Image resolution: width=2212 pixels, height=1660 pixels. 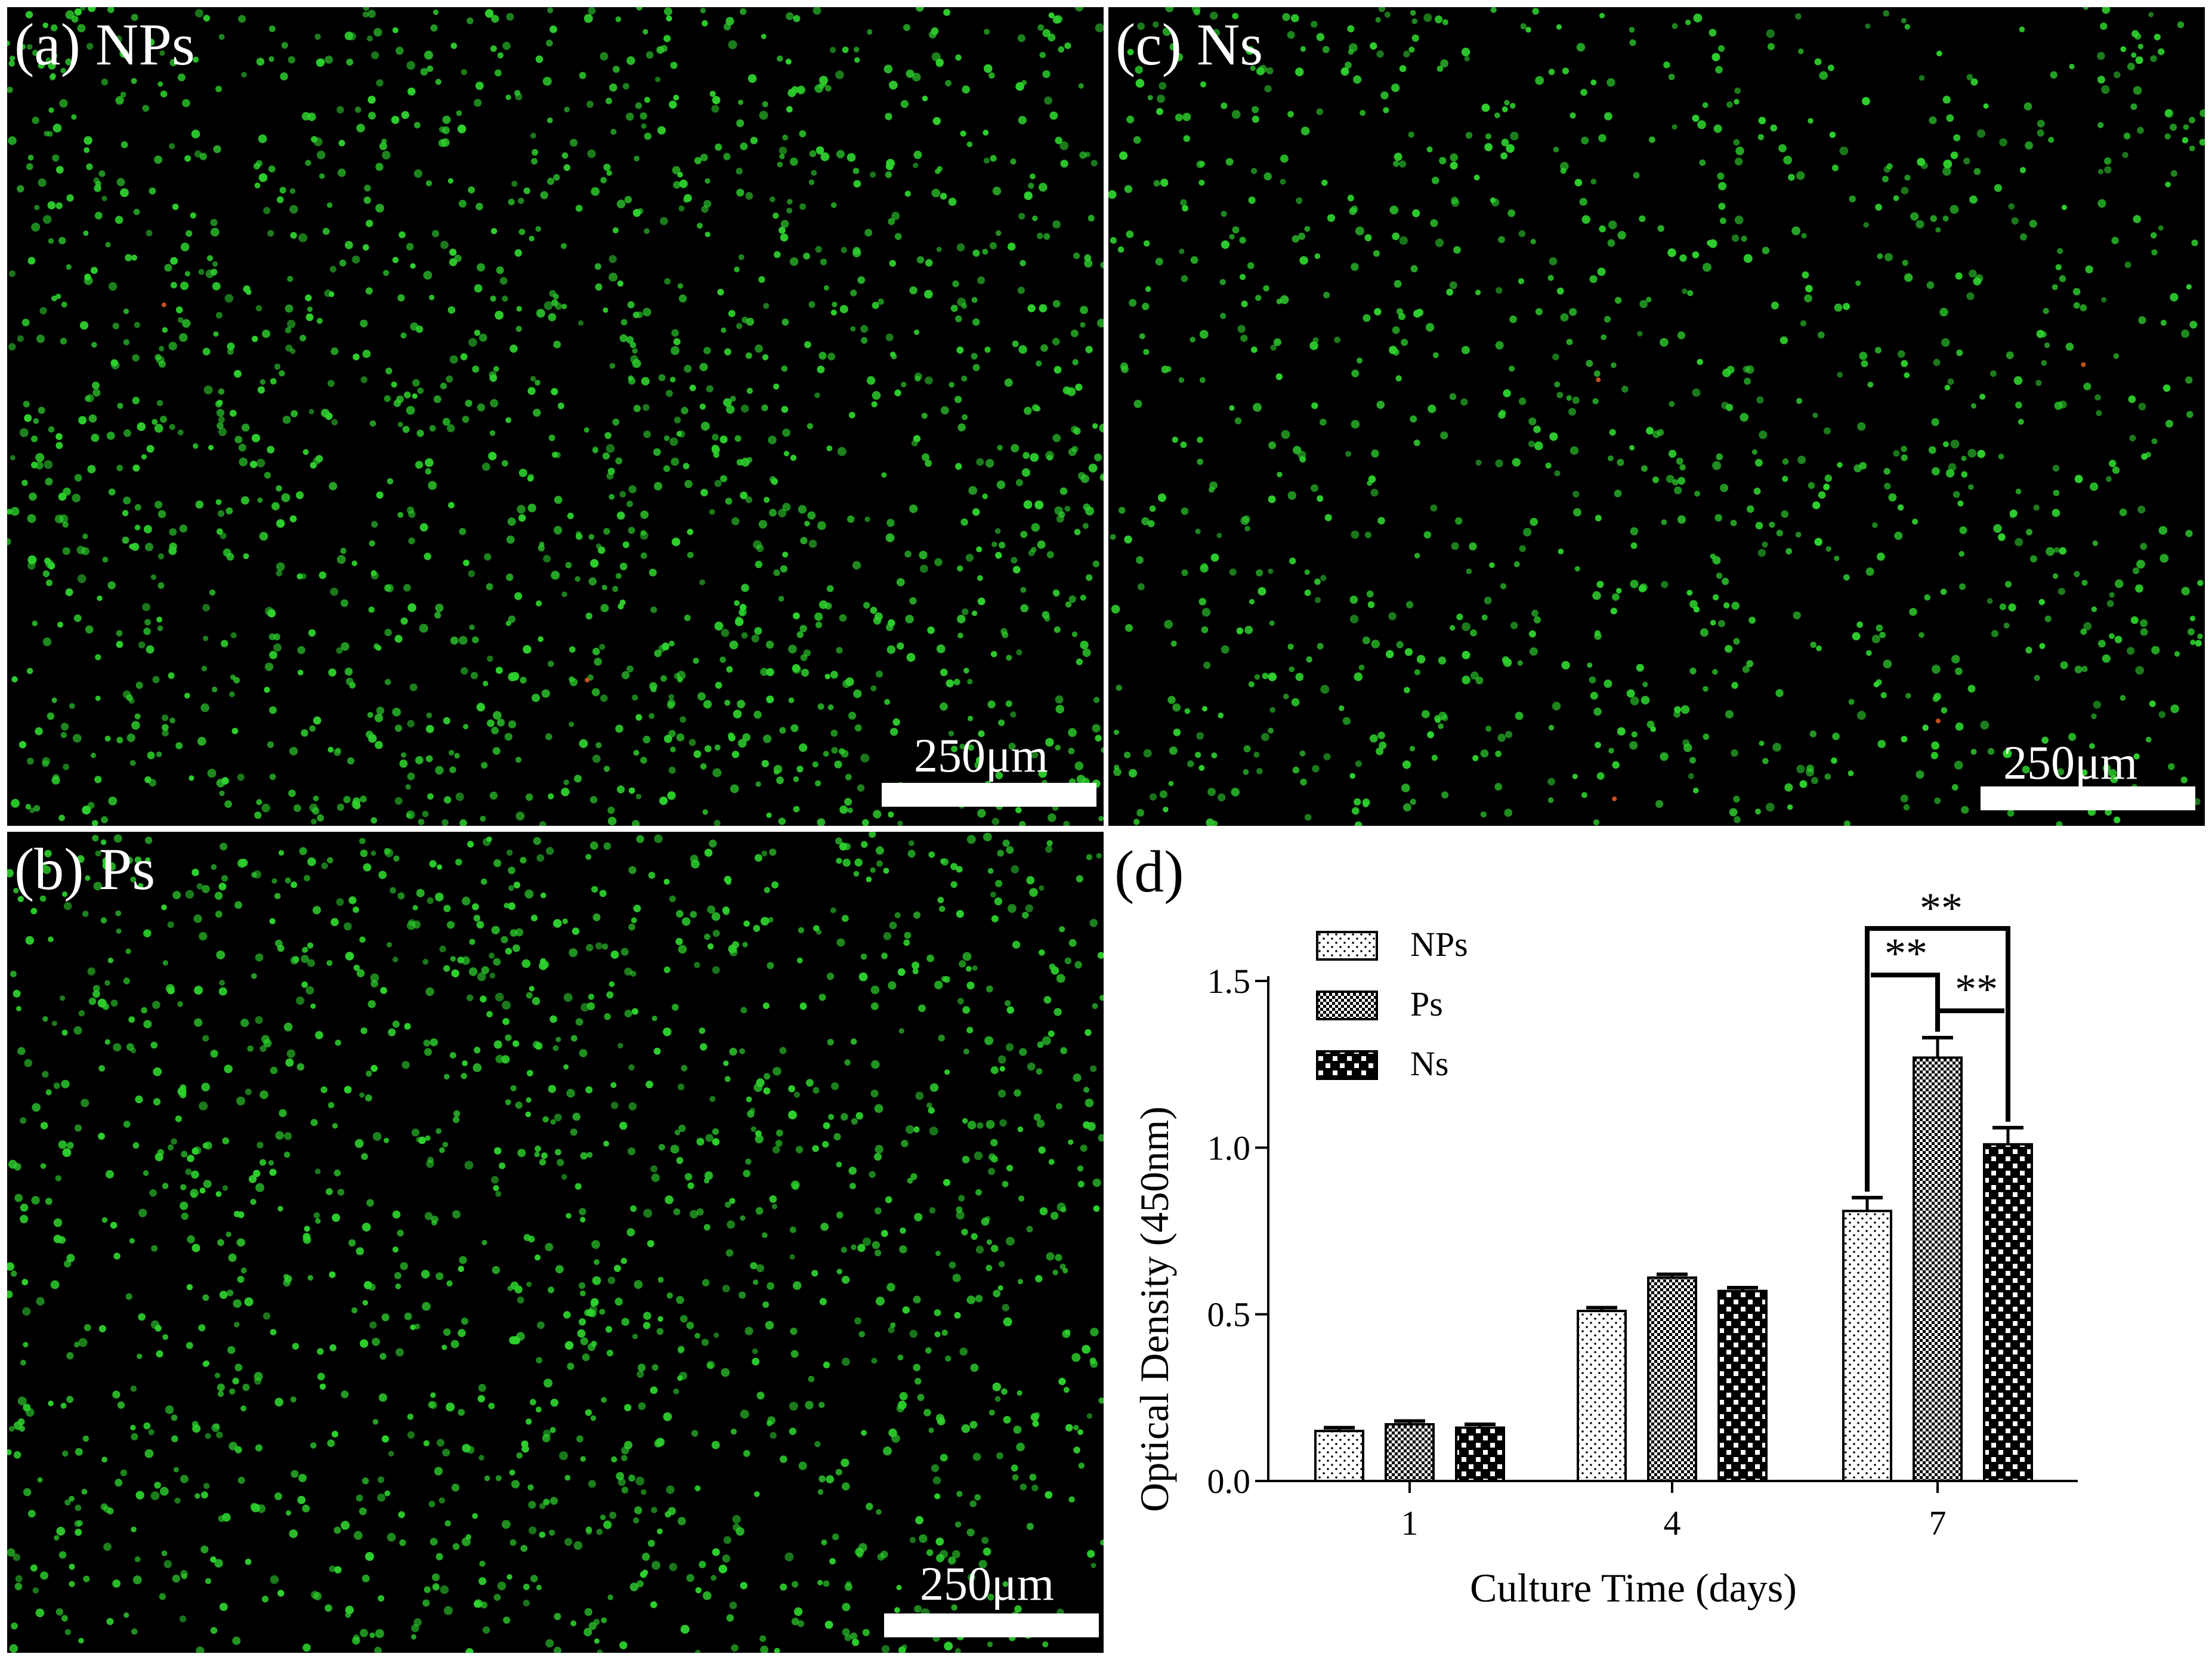 What do you see at coordinates (987, 1584) in the screenshot?
I see `scale-bar-label: 250μm` at bounding box center [987, 1584].